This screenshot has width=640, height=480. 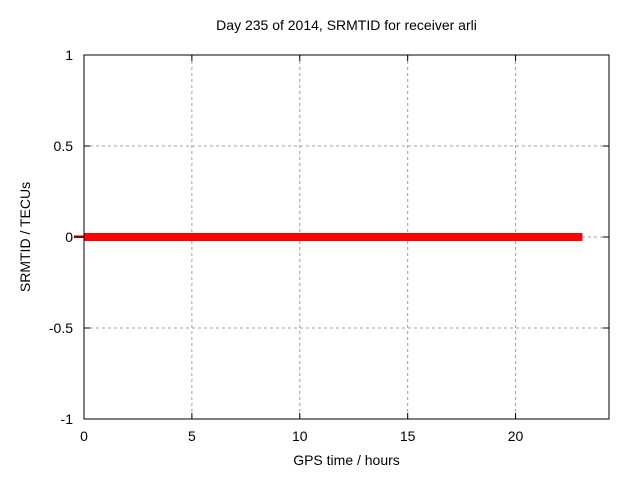 What do you see at coordinates (300, 436) in the screenshot?
I see `x-tick-label: 10` at bounding box center [300, 436].